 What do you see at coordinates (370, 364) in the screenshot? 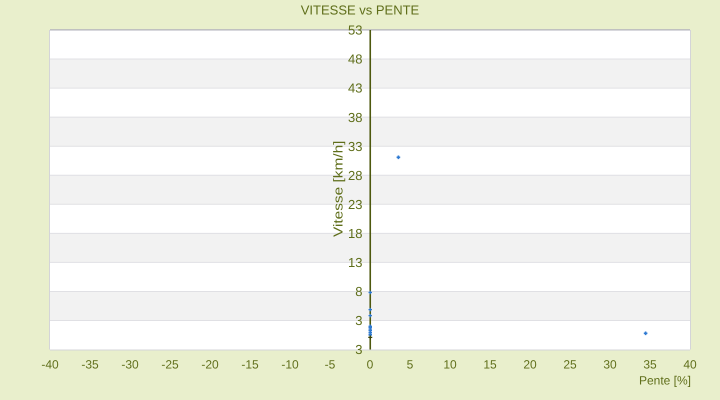
I see `svg-text: 0` at bounding box center [370, 364].